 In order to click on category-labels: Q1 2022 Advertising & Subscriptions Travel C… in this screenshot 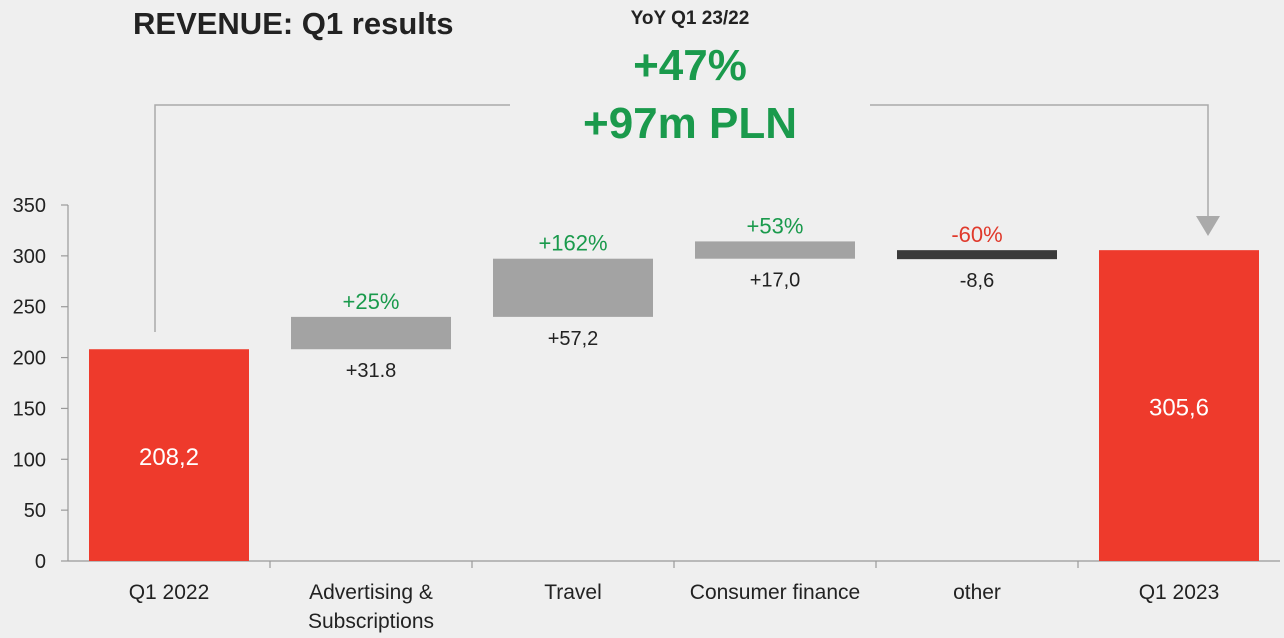, I will do `click(674, 607)`.